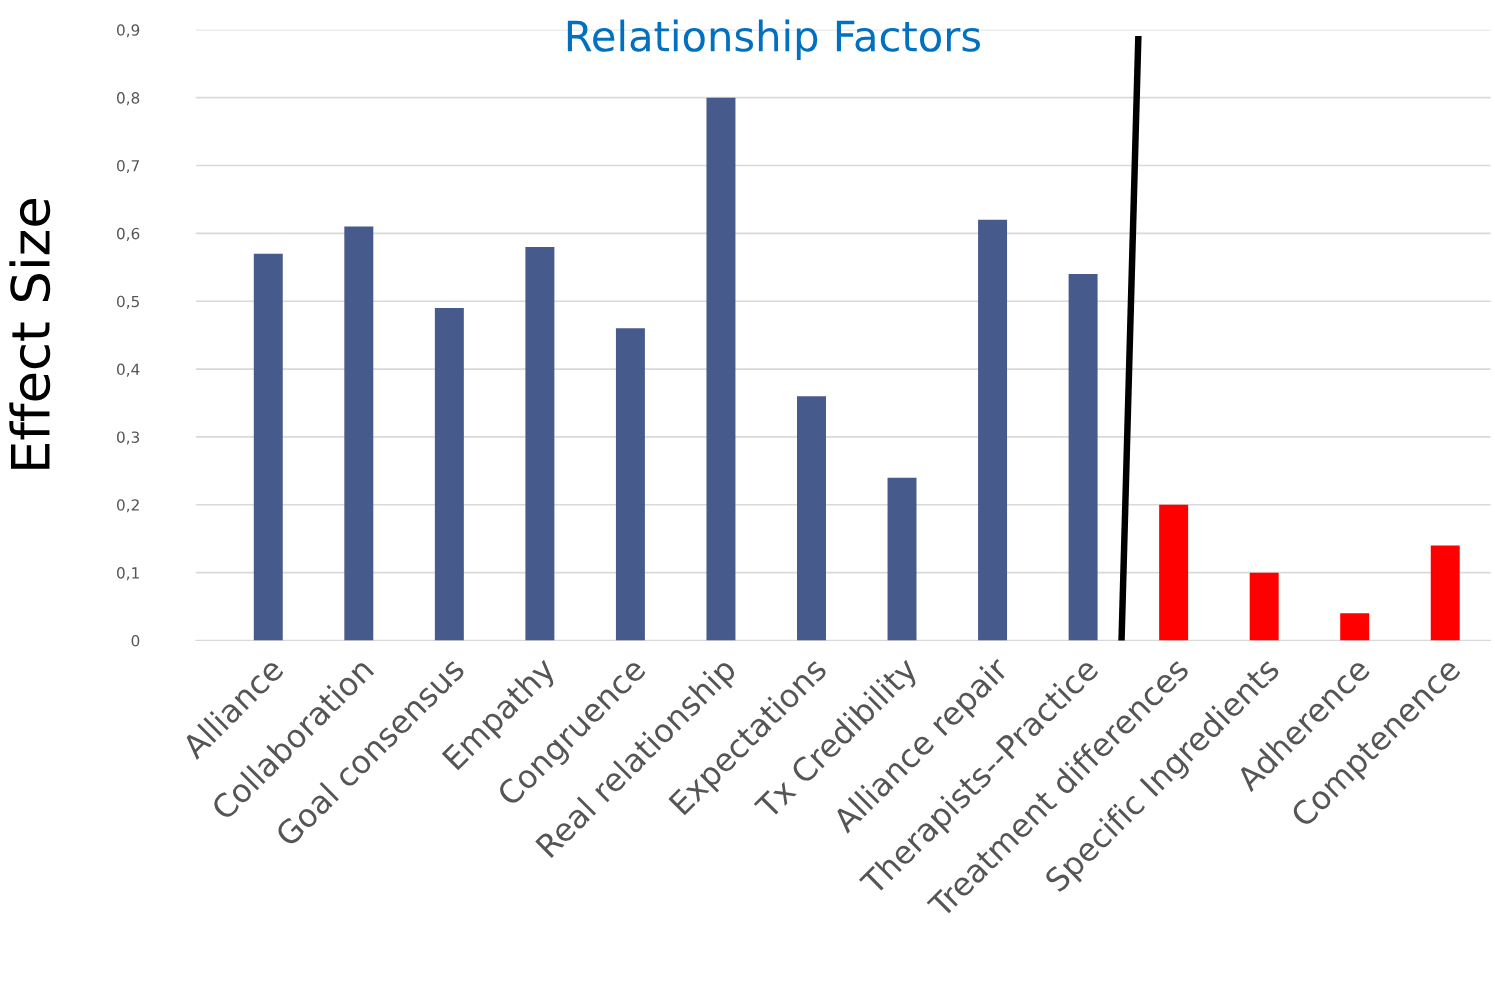 This screenshot has width=1495, height=993. I want to click on y-tick-label: 0,2, so click(128, 506).